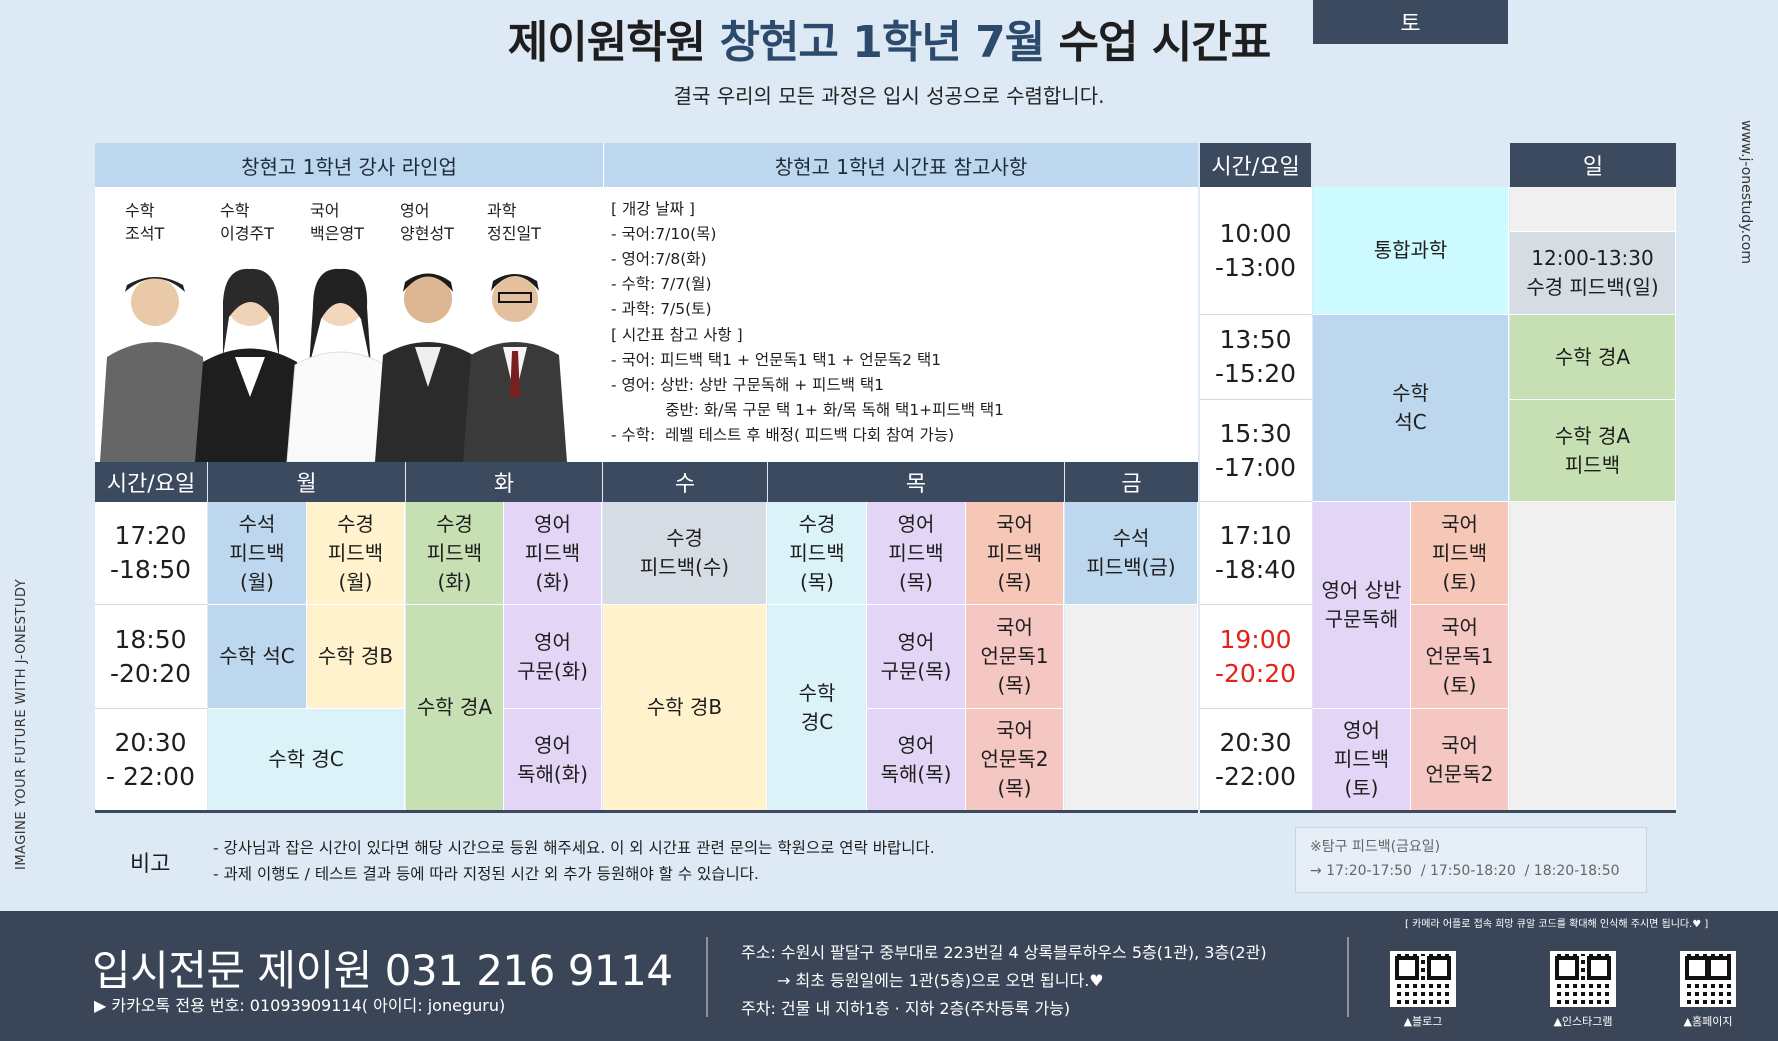 This screenshot has height=1041, width=1778. I want to click on lineup-panel: 수학 조석T 수학 이경주T 국어 백은영T 영어 양현성T 과학 정진일T, so click(349, 324).